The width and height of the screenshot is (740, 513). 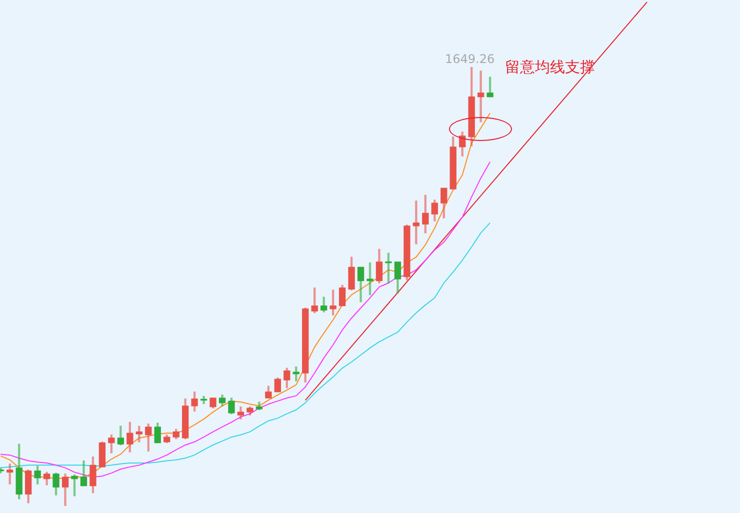 I want to click on text: 1649.26, so click(x=470, y=59).